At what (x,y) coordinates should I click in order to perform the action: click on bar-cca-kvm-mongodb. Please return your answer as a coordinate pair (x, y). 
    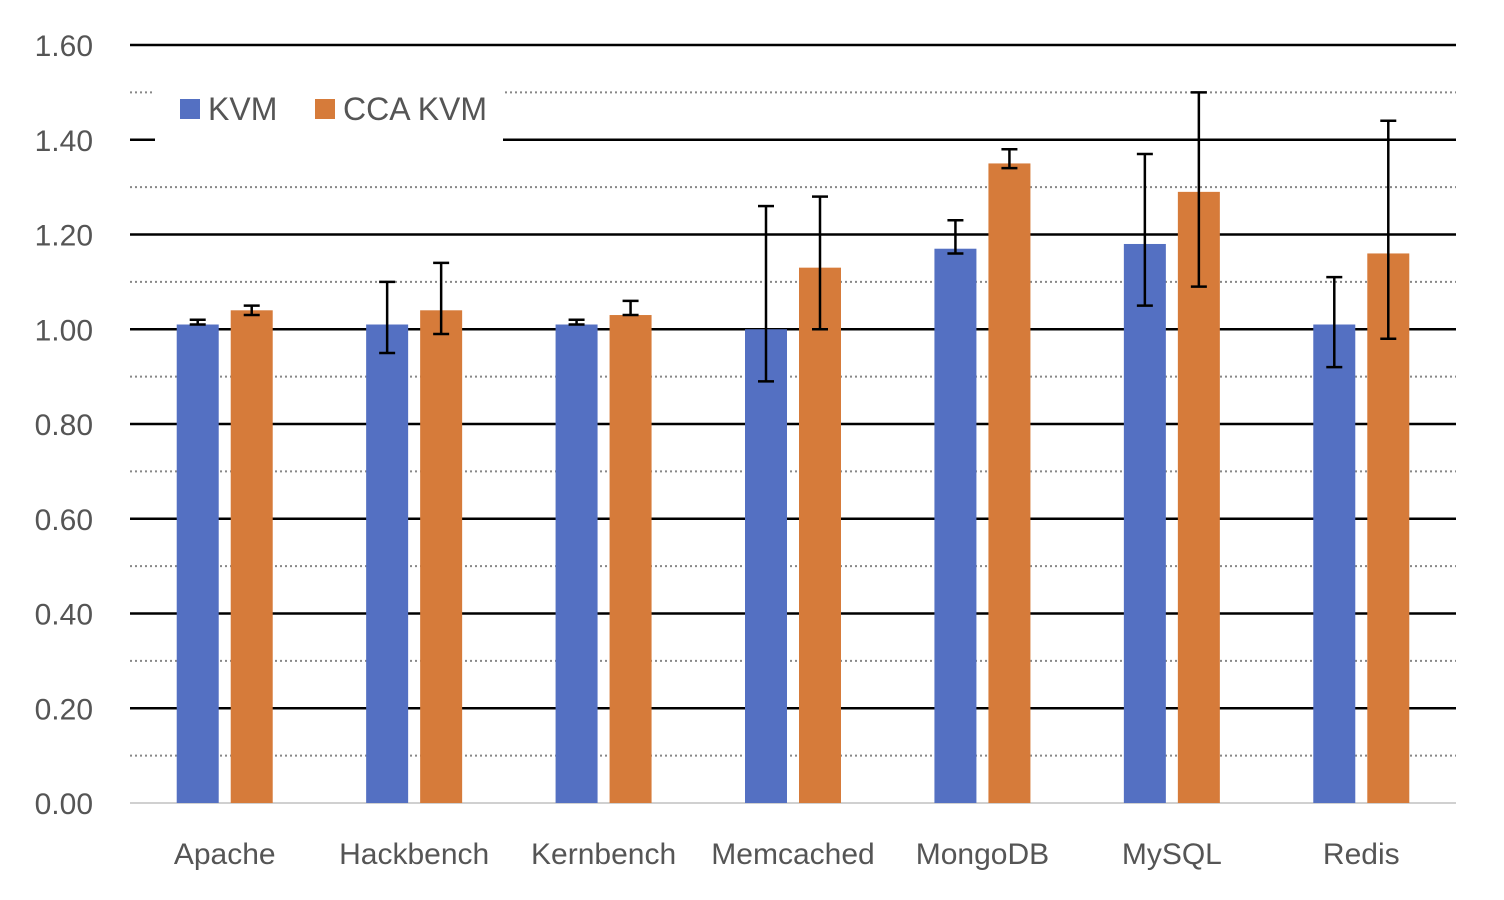
    Looking at the image, I should click on (1009, 483).